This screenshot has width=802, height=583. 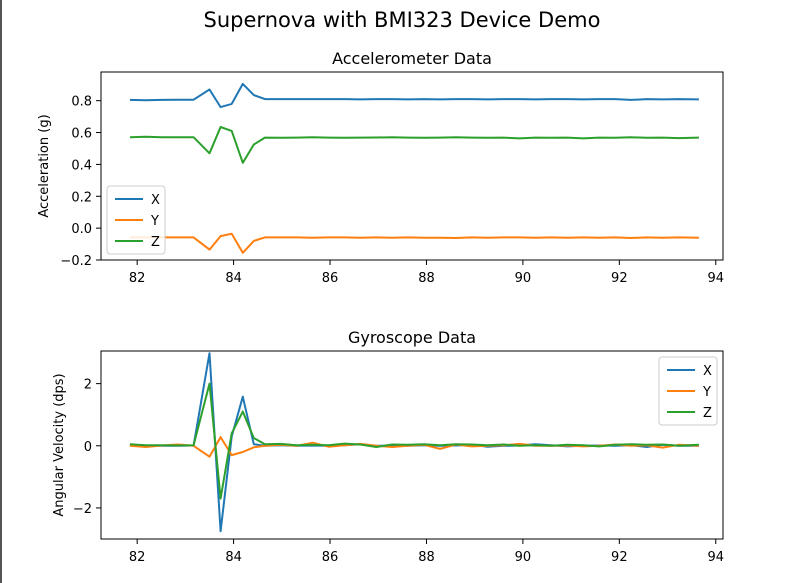 I want to click on gyro-xtick-label: 86, so click(x=330, y=557).